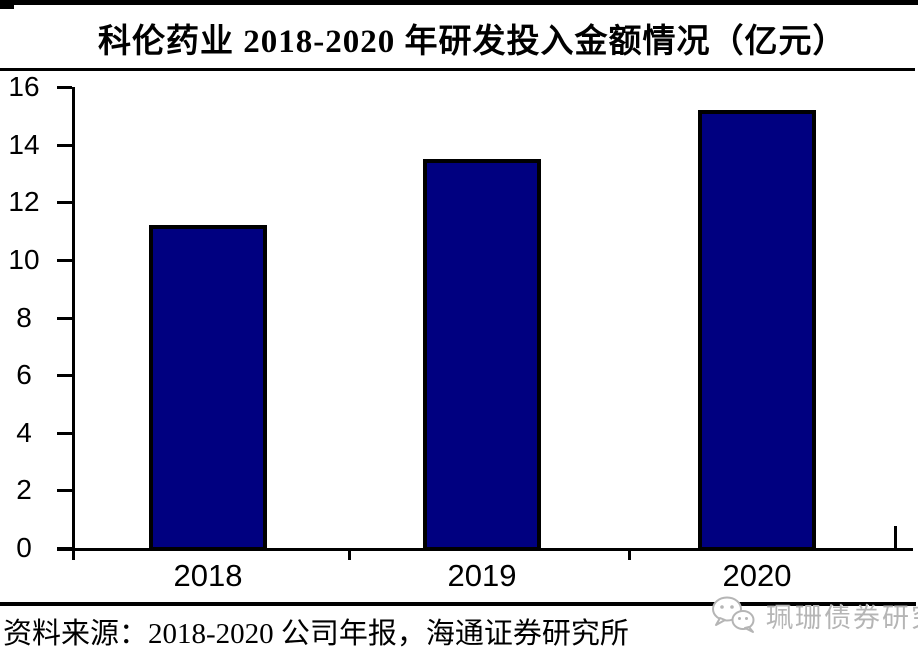 Image resolution: width=918 pixels, height=657 pixels. Describe the element at coordinates (208, 575) in the screenshot. I see `x-axis-label: 2018` at that location.